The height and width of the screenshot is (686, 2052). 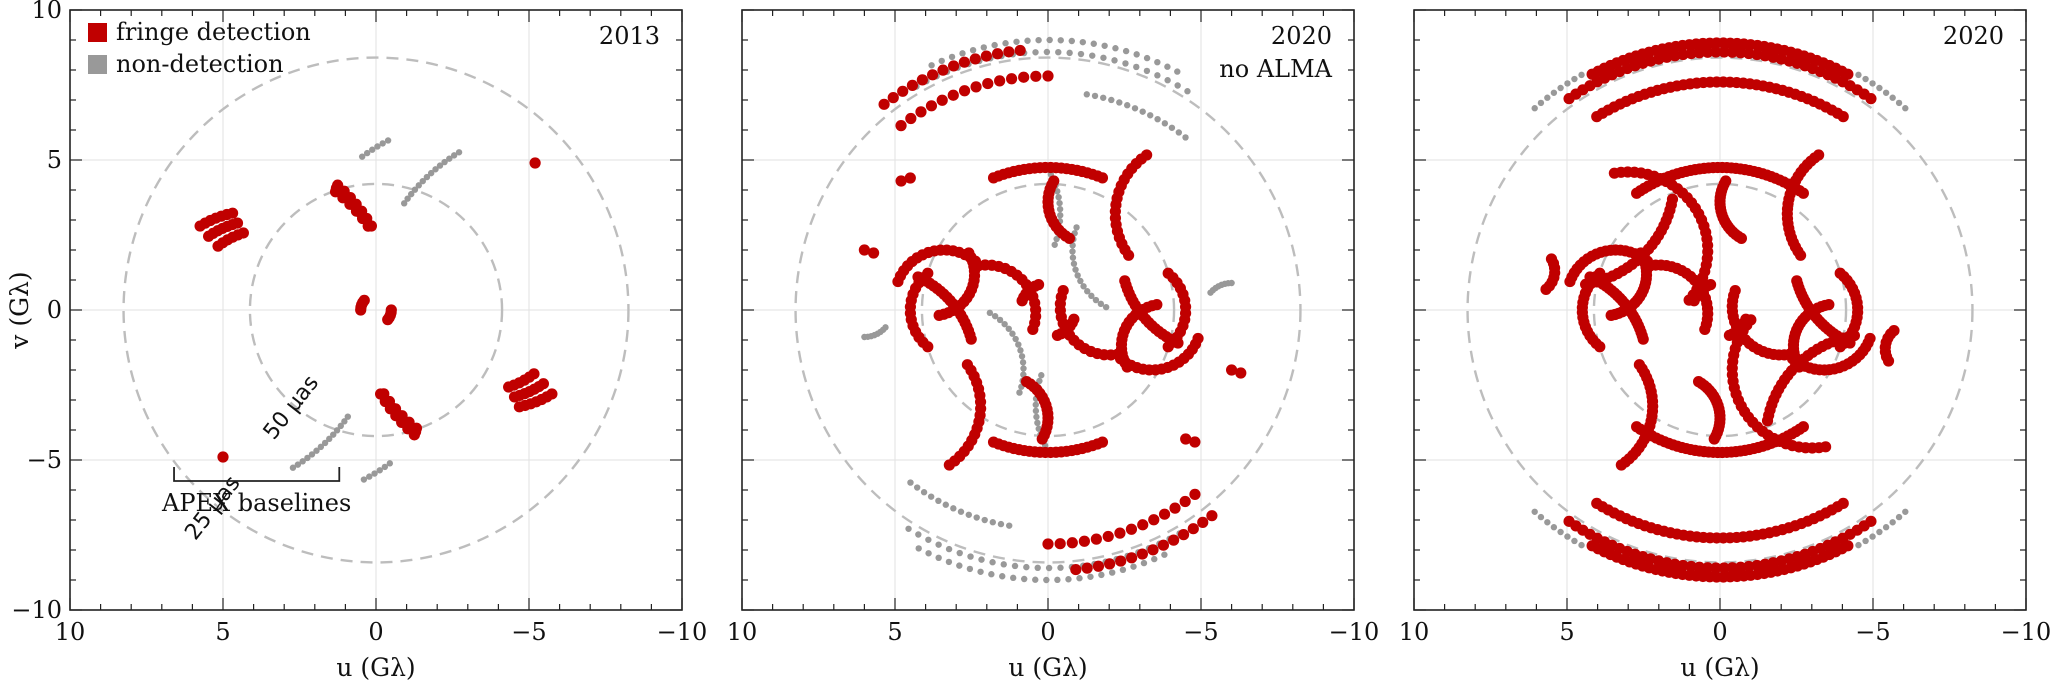 What do you see at coordinates (213, 32) in the screenshot?
I see `legend-label-fringe-detection: fringe detection` at bounding box center [213, 32].